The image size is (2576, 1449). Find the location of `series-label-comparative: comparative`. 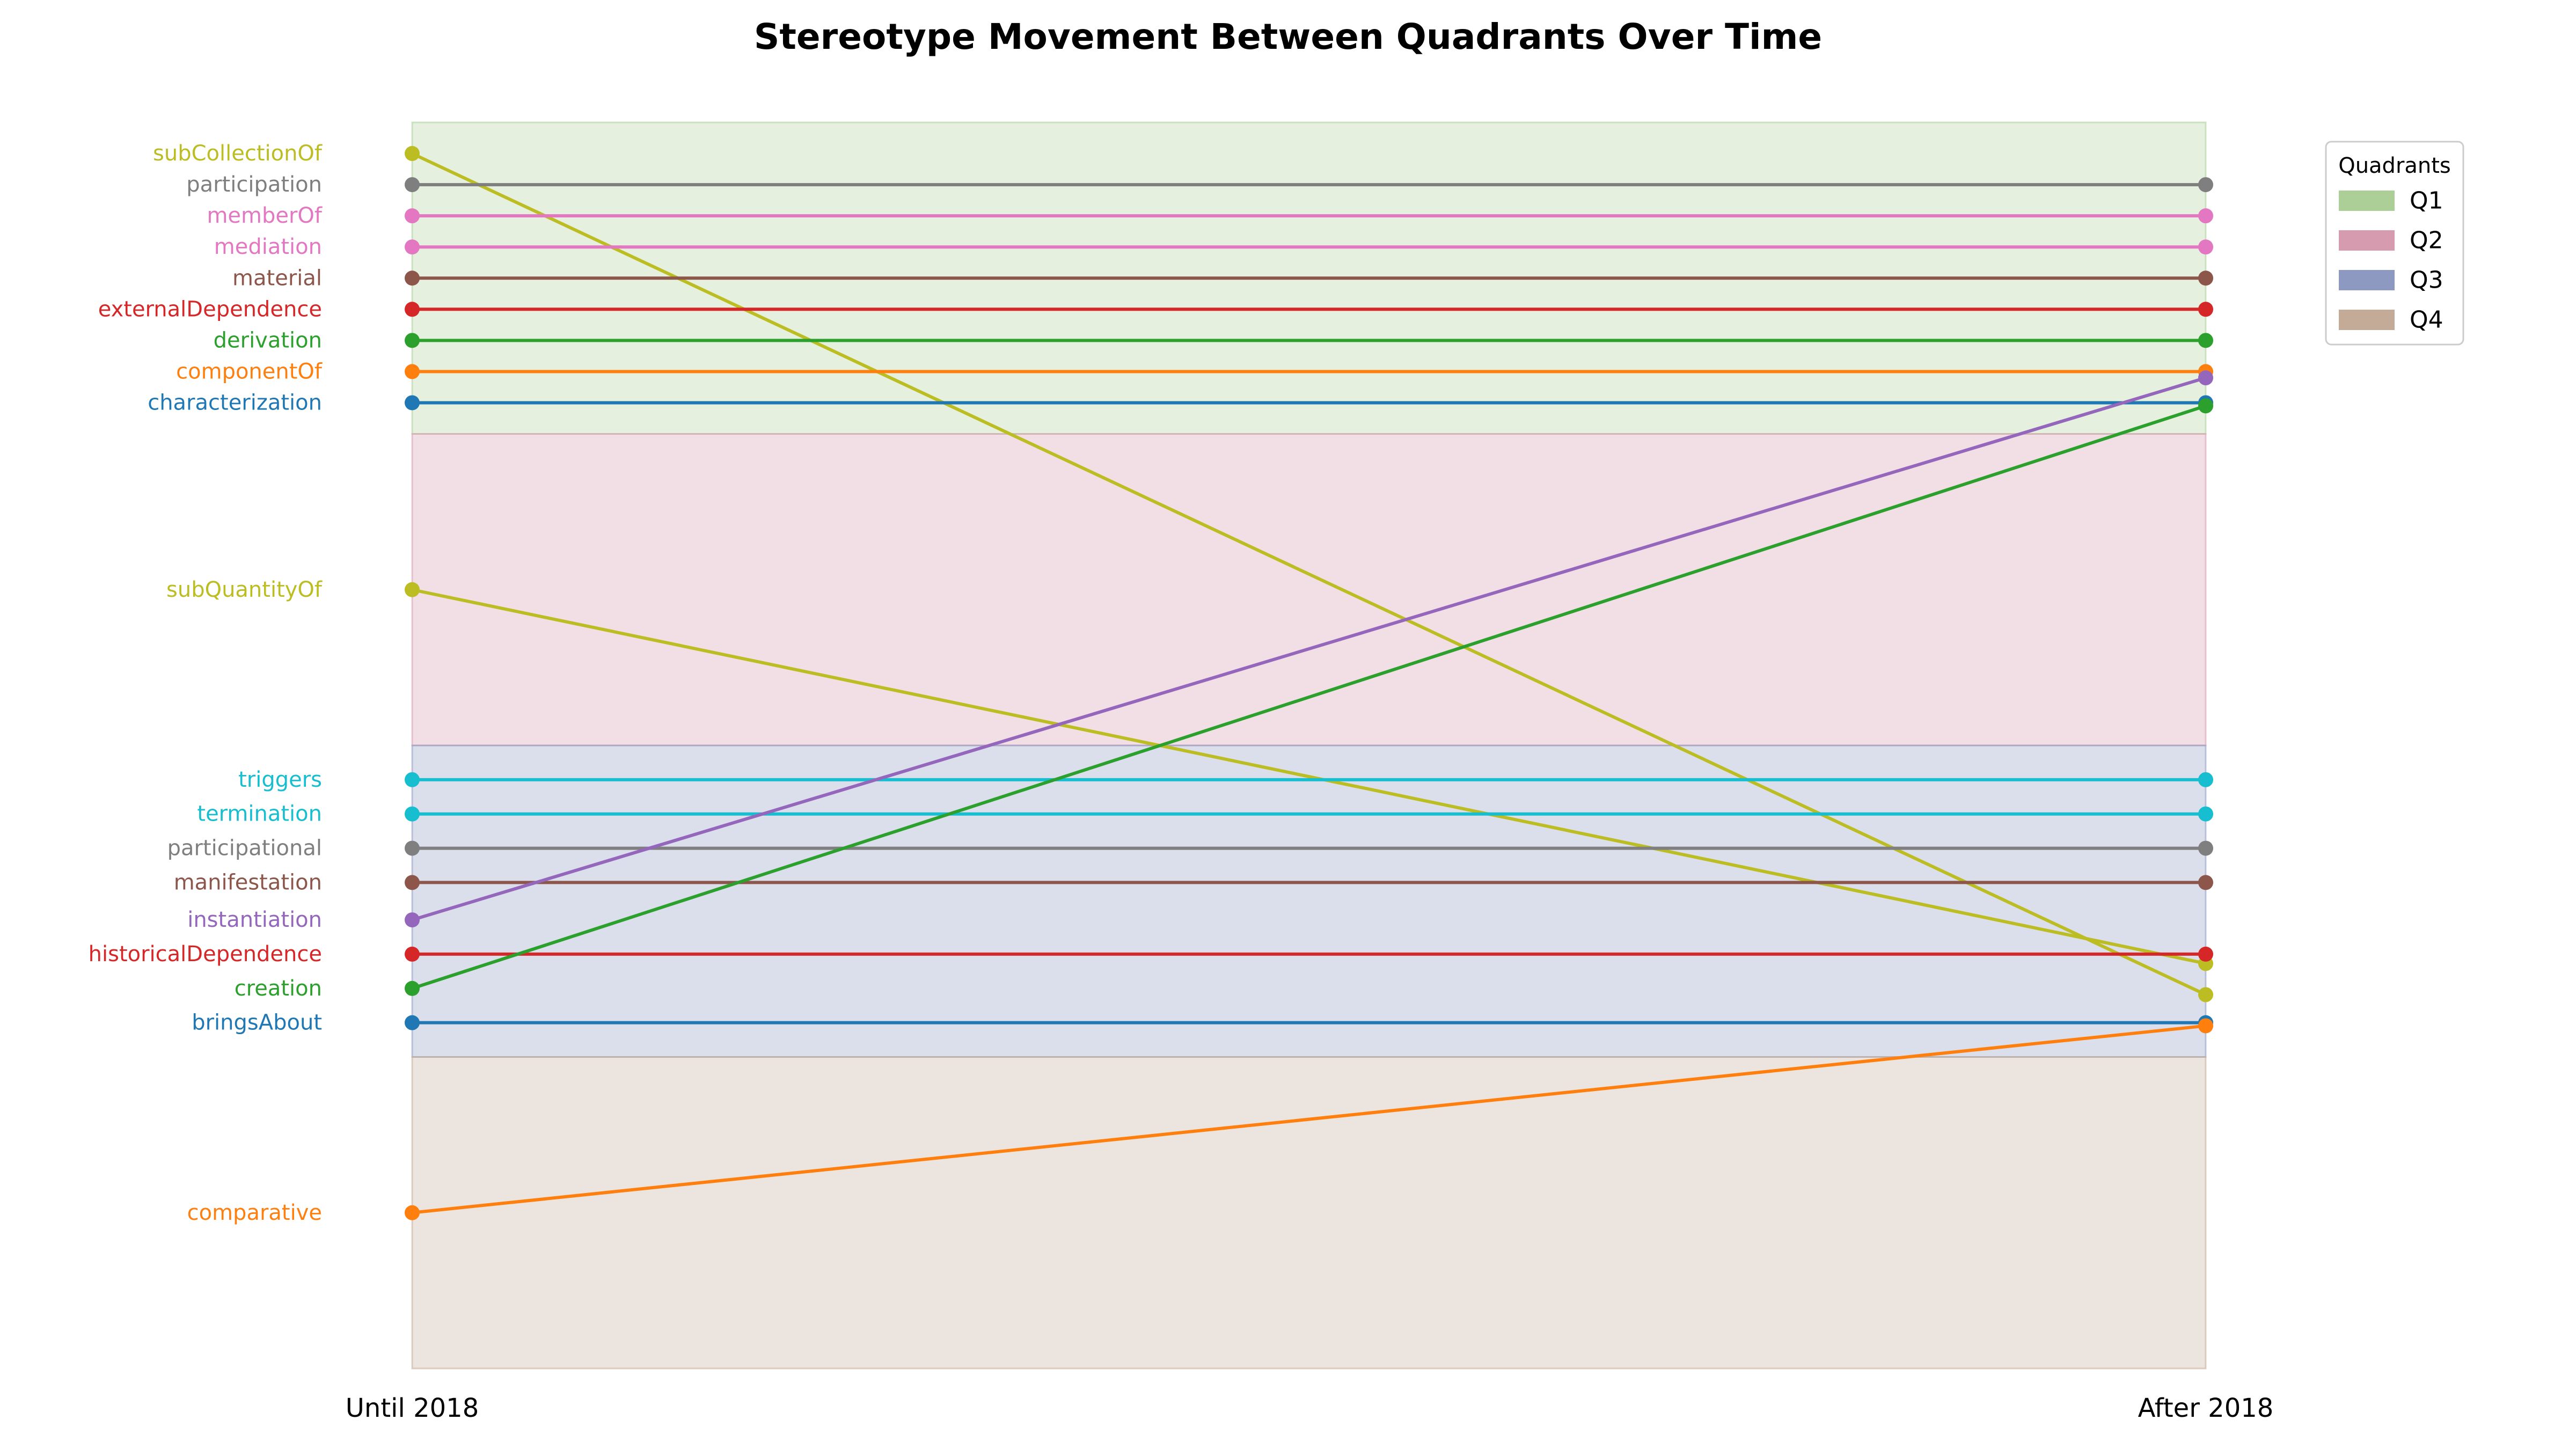

series-label-comparative: comparative is located at coordinates (254, 1213).